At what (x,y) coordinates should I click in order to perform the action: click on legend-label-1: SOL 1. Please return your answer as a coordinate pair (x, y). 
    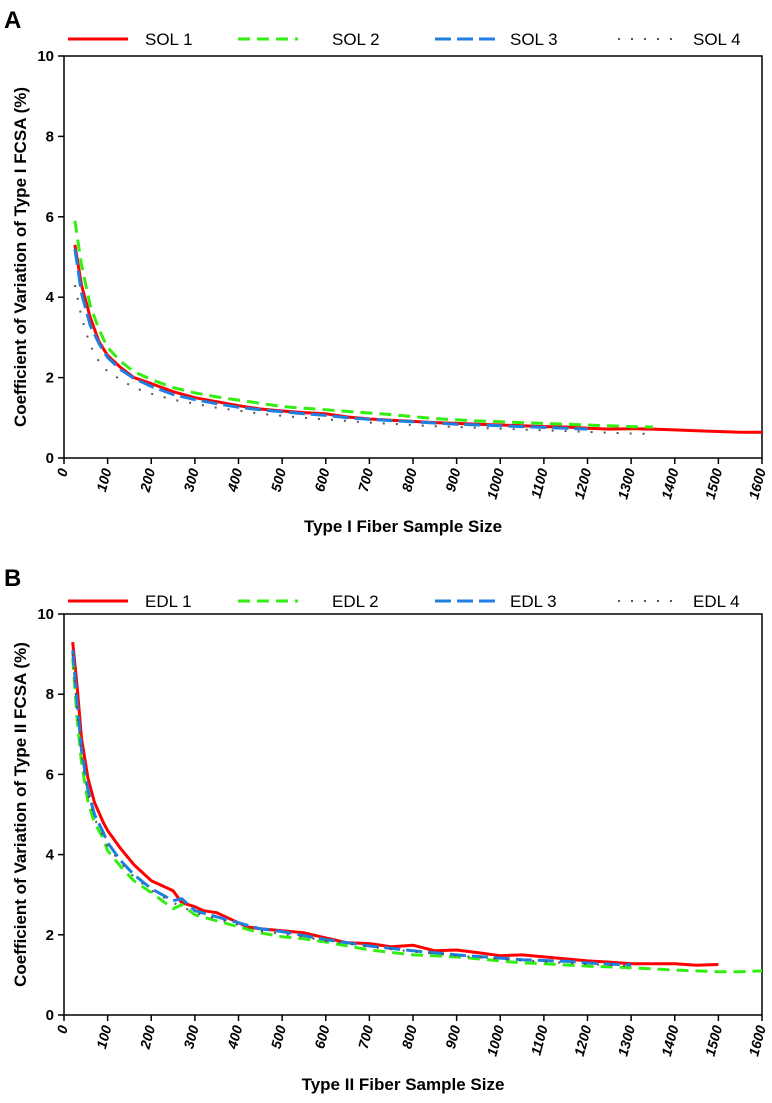
    Looking at the image, I should click on (169, 39).